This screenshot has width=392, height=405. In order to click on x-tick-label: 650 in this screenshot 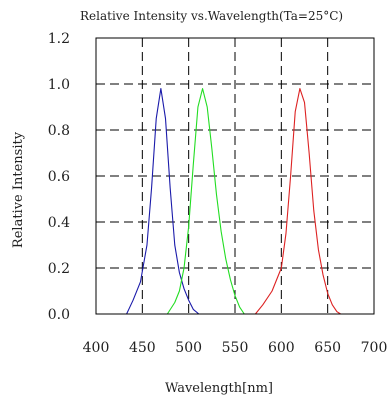, I will do `click(327, 348)`.